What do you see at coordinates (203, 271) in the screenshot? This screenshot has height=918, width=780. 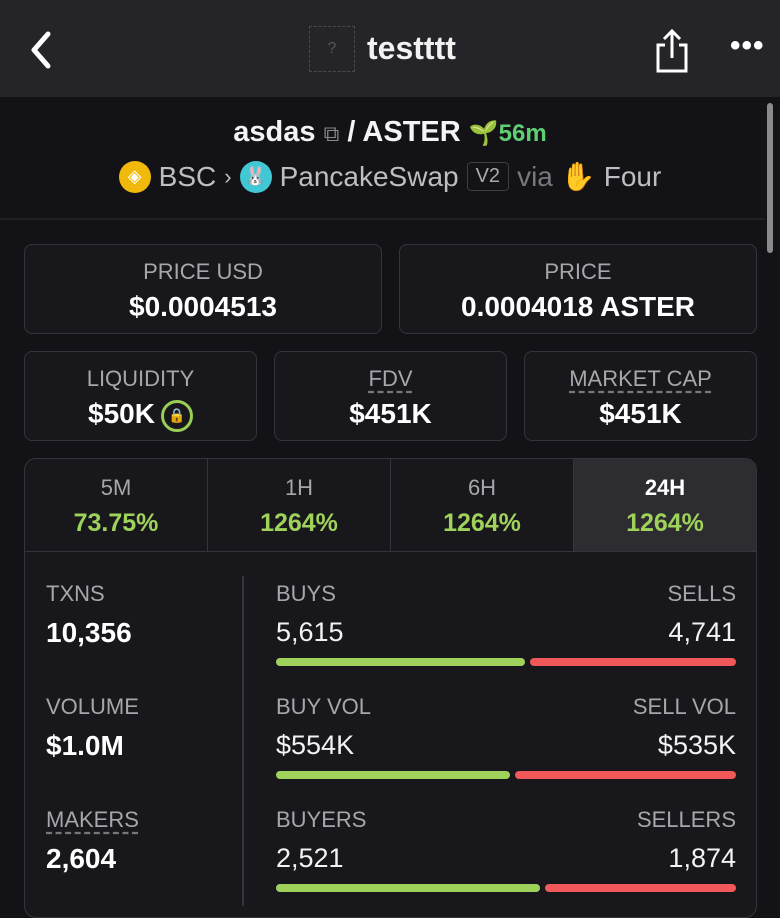 I see `price-usd-label: PRICE USD` at bounding box center [203, 271].